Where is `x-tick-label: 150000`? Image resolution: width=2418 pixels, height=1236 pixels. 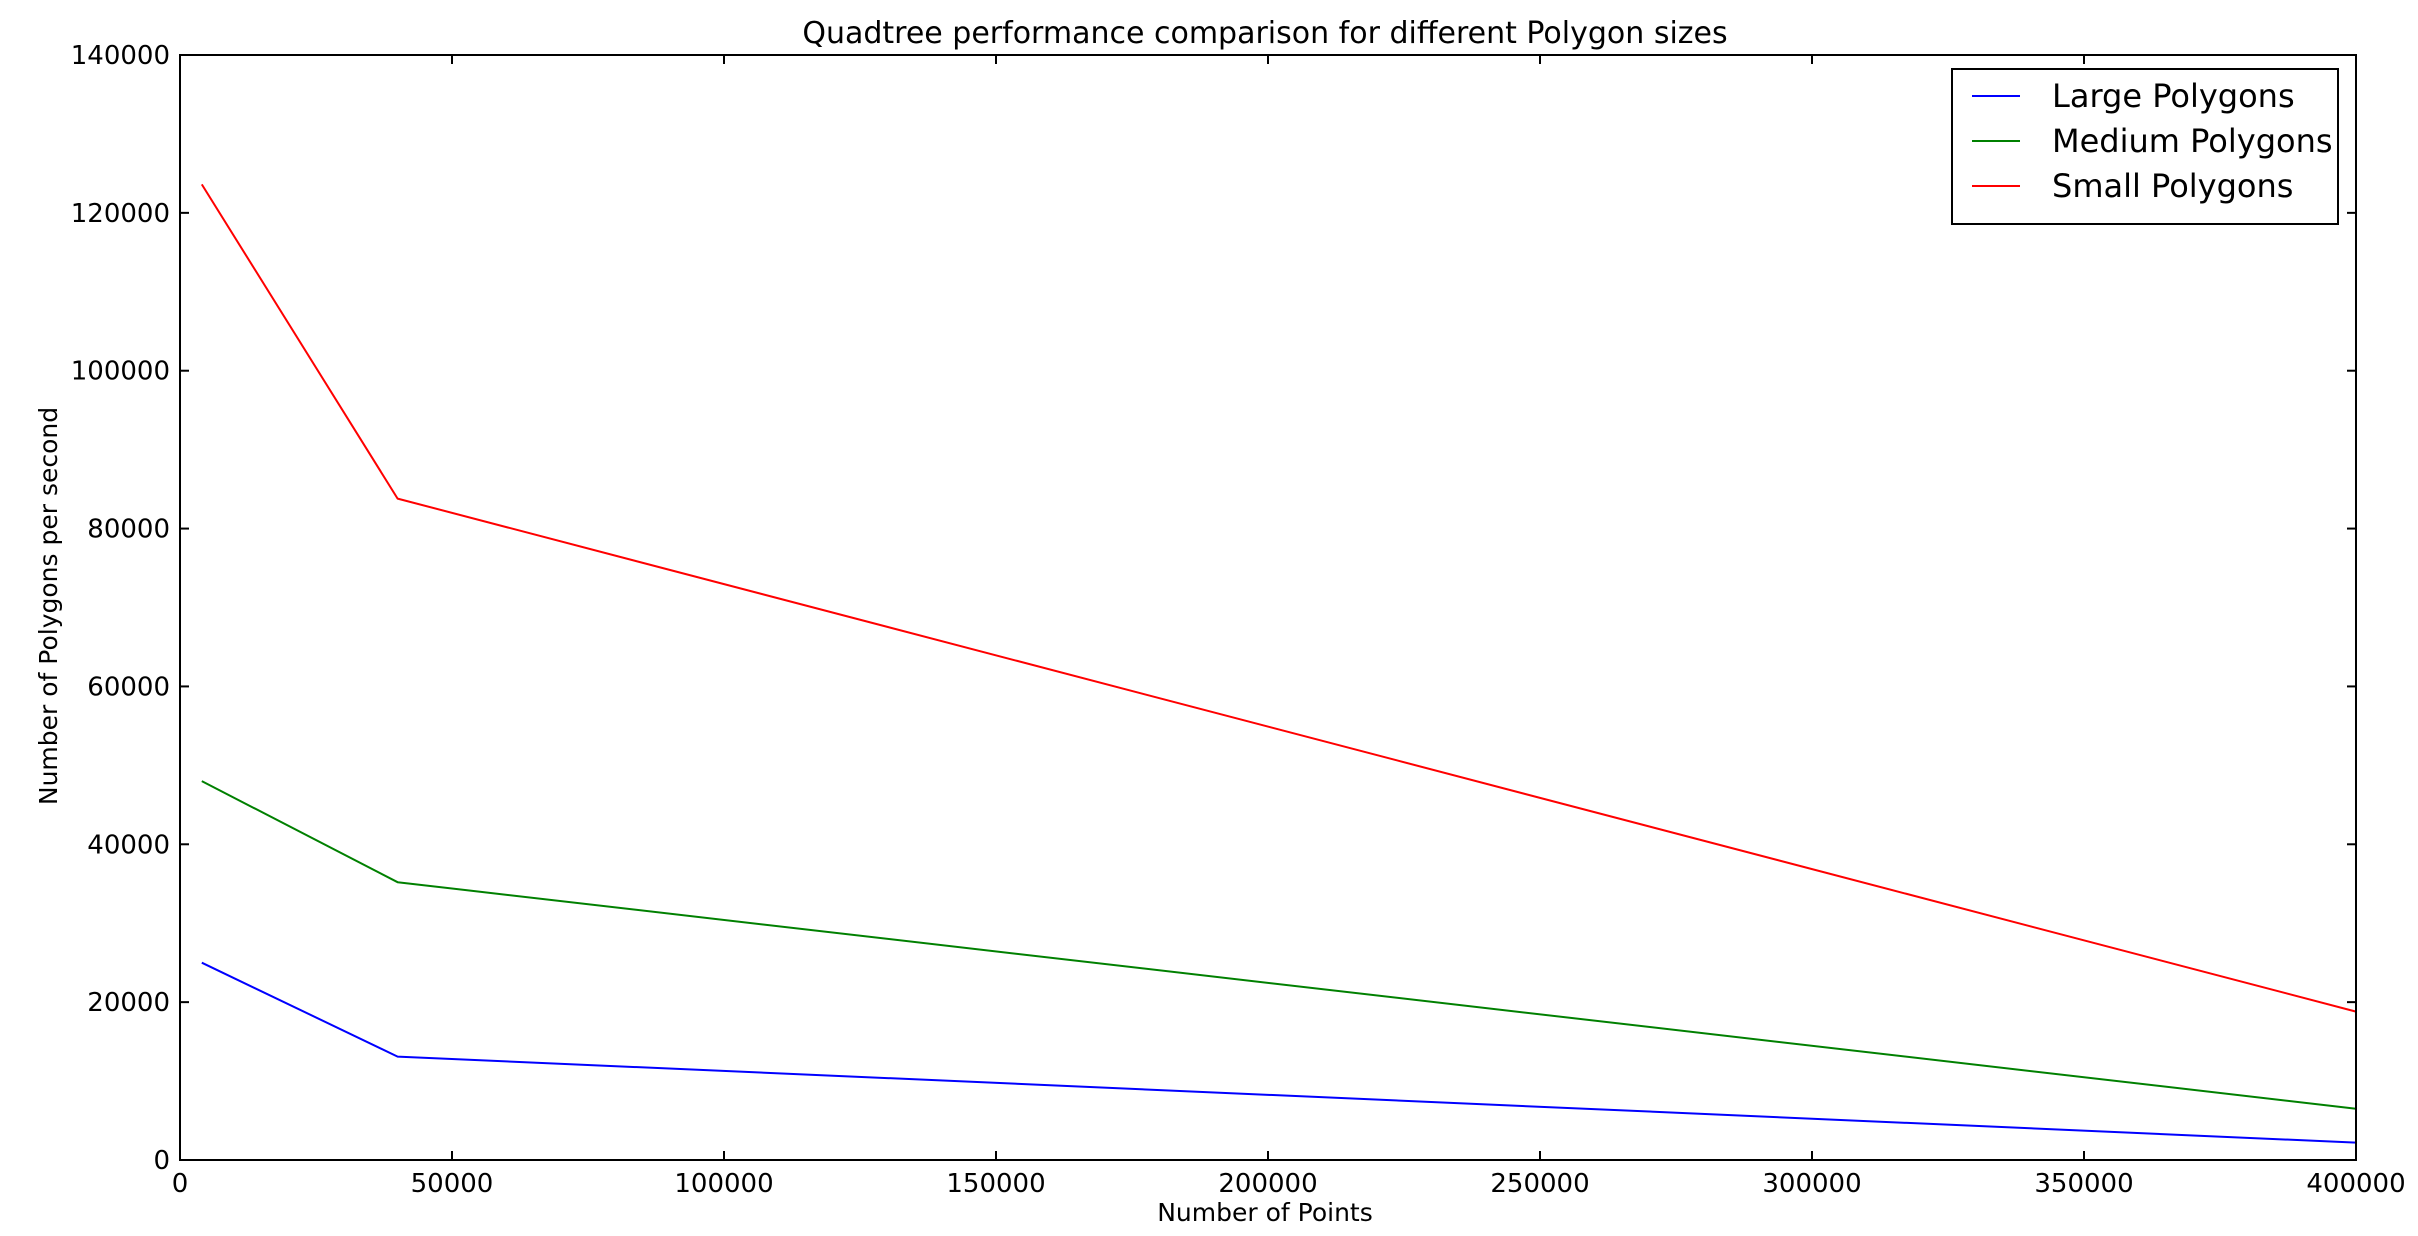
x-tick-label: 150000 is located at coordinates (995, 1184).